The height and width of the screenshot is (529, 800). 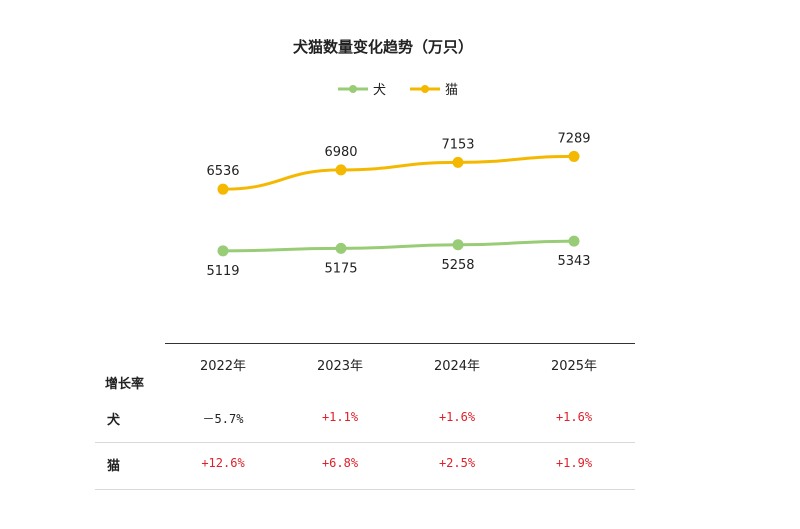 I want to click on data-label: 6980, so click(x=340, y=152).